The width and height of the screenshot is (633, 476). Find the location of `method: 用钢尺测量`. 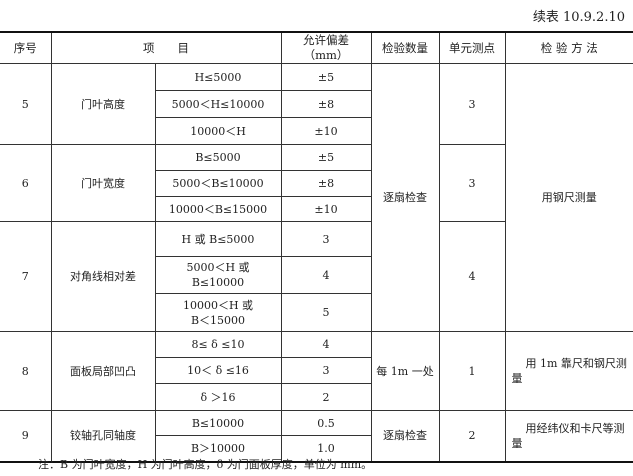

method: 用钢尺测量 is located at coordinates (568, 197).